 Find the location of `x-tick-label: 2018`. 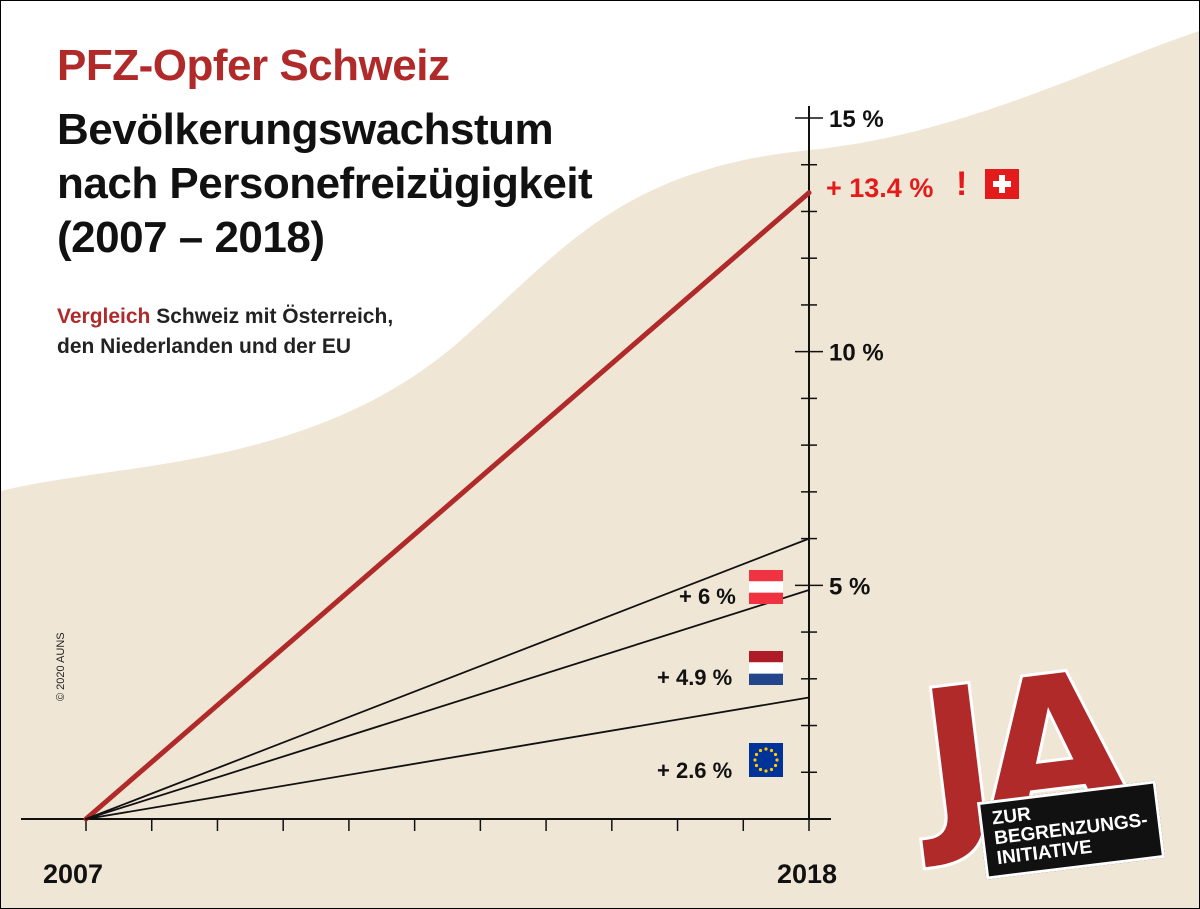

x-tick-label: 2018 is located at coordinates (807, 874).